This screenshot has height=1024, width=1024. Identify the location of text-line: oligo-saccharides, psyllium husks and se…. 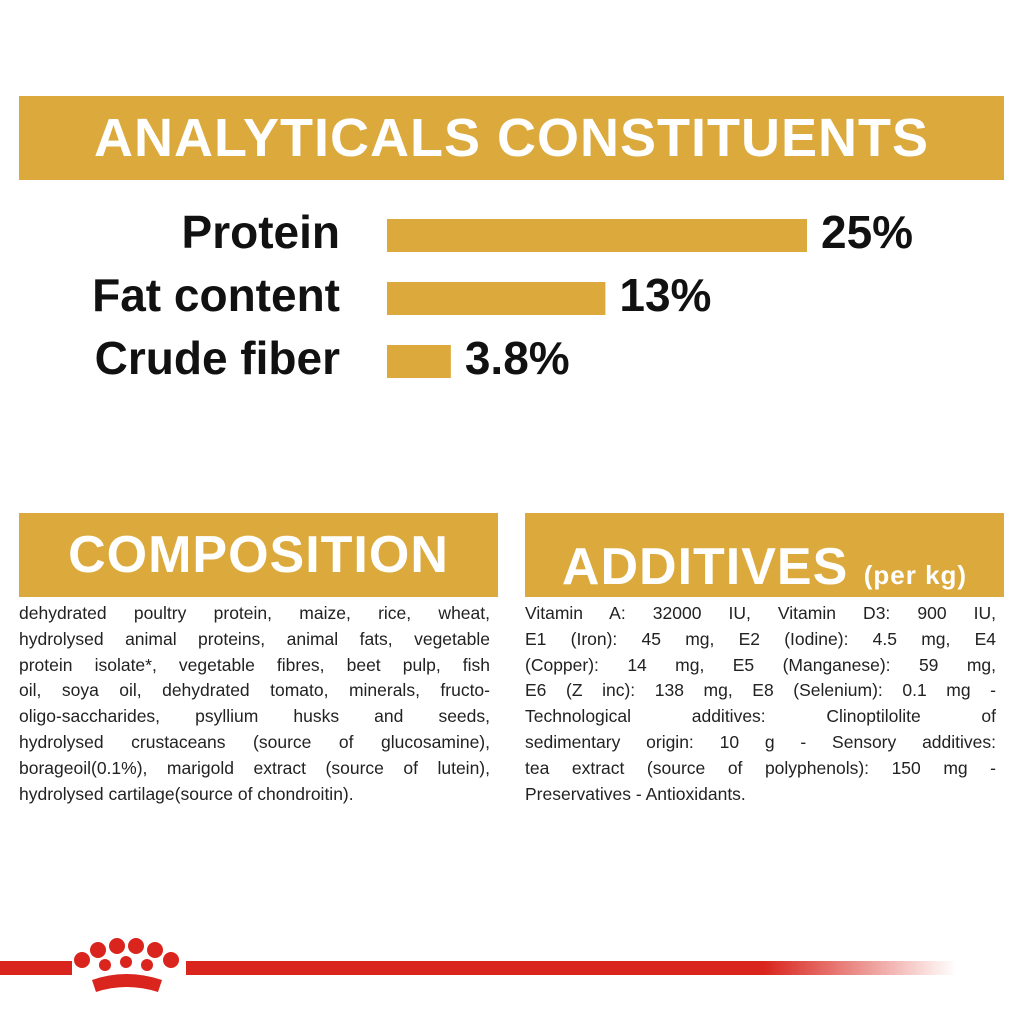
(254, 716).